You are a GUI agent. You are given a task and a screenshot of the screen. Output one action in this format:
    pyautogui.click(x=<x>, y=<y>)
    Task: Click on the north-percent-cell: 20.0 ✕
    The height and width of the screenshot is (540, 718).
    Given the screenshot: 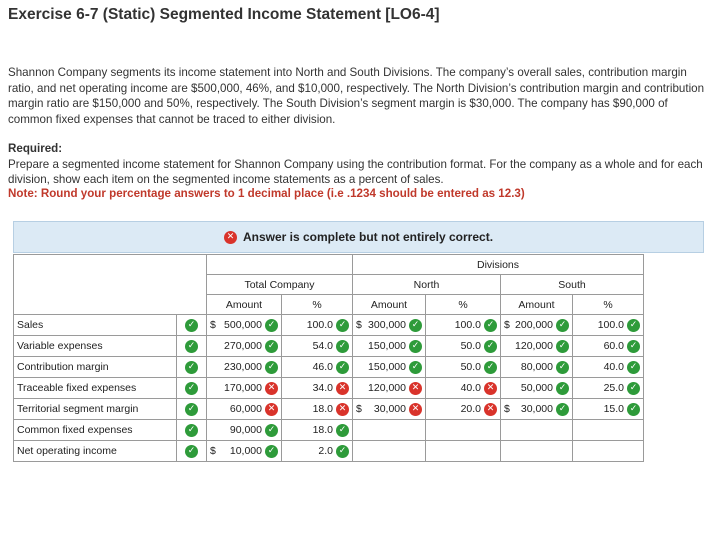 What is the action you would take?
    pyautogui.click(x=463, y=409)
    